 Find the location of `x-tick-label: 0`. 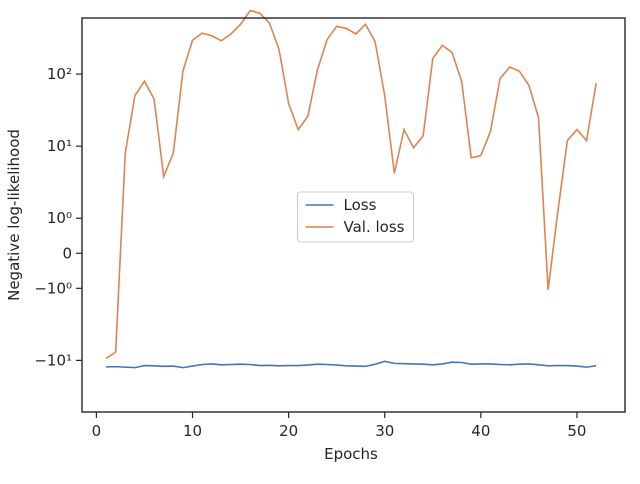

x-tick-label: 0 is located at coordinates (97, 431).